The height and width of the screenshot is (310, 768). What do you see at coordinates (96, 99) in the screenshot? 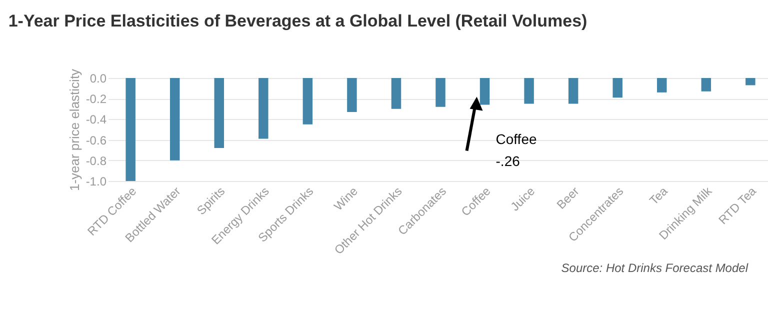
I see `y-tick-label: -0.2` at bounding box center [96, 99].